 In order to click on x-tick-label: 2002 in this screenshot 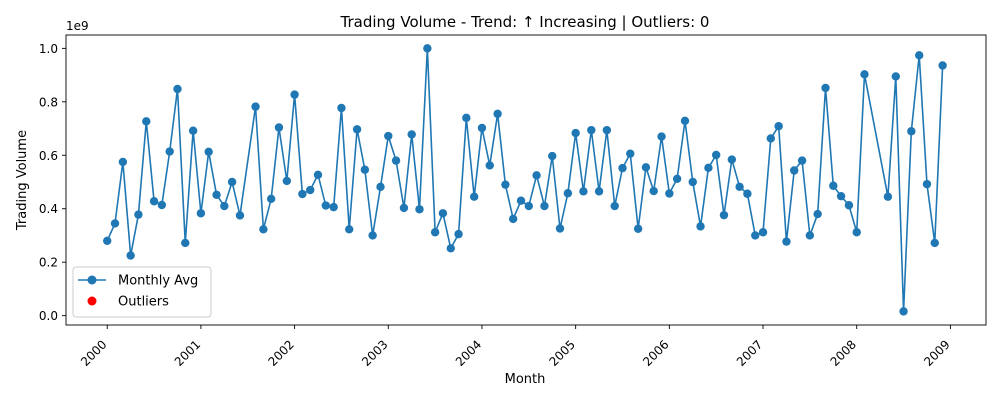, I will do `click(280, 352)`.